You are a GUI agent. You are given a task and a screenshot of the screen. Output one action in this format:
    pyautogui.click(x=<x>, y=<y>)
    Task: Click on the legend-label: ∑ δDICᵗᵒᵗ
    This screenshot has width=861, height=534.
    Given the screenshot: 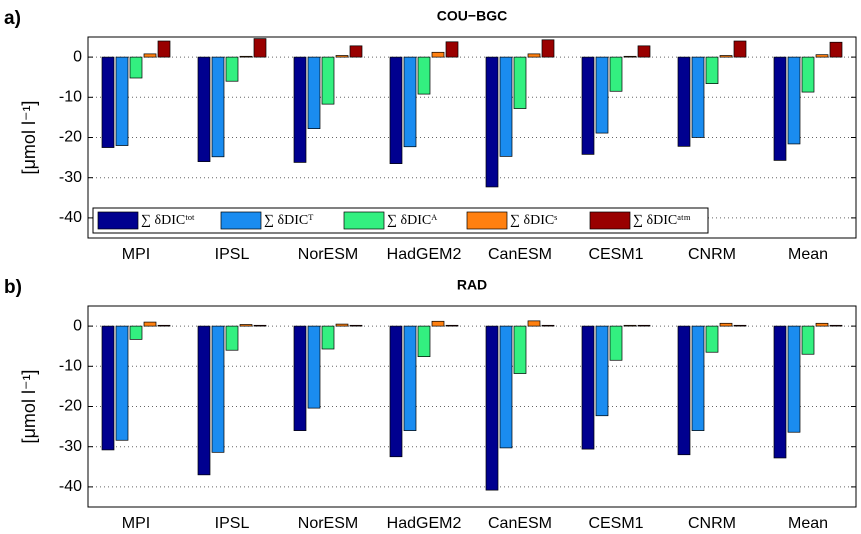 What is the action you would take?
    pyautogui.click(x=168, y=220)
    